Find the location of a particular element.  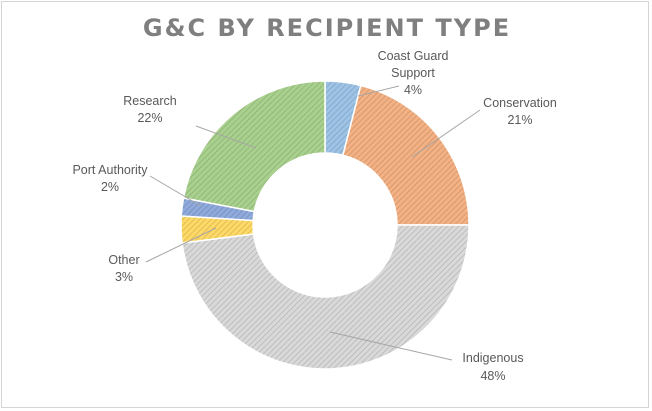

data-label-category: Port Authority is located at coordinates (110, 170).